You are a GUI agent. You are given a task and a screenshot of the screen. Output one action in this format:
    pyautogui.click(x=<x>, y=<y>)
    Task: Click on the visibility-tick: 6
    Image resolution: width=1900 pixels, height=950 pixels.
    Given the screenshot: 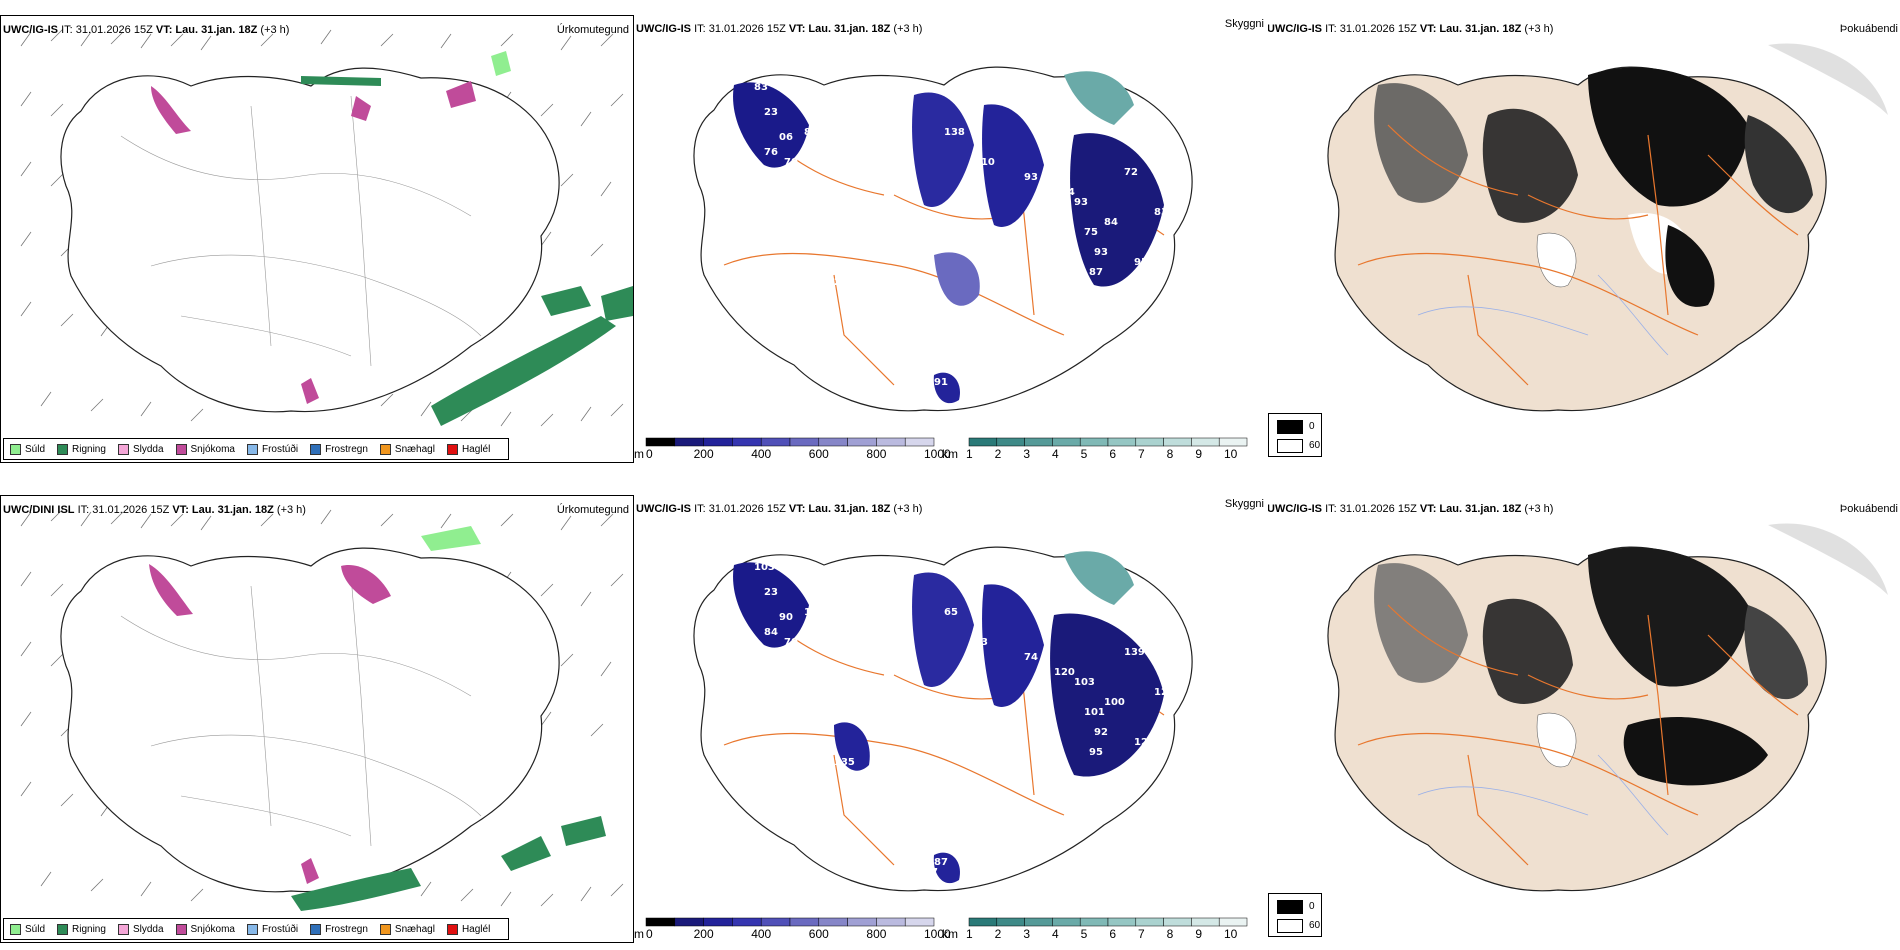 What is the action you would take?
    pyautogui.click(x=1113, y=934)
    